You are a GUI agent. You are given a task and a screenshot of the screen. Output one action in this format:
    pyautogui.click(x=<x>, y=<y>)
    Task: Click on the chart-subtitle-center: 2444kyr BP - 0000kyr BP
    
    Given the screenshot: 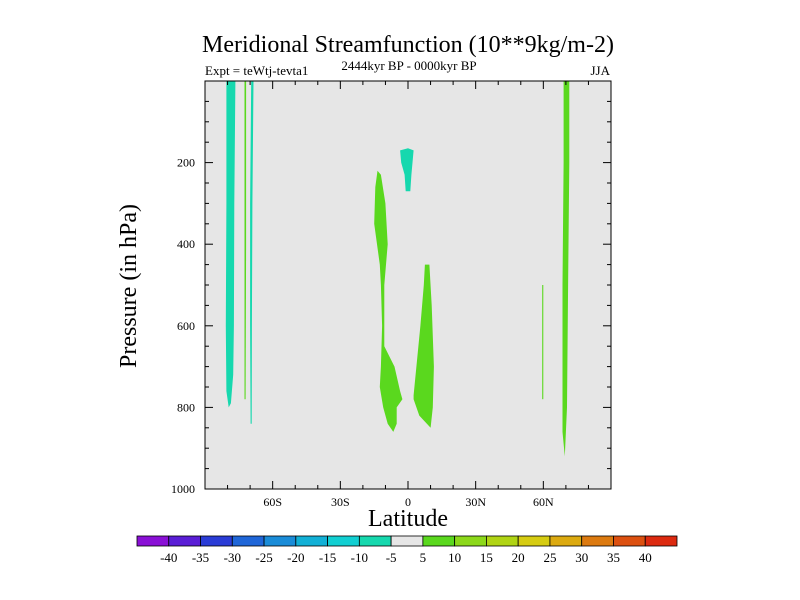 What is the action you would take?
    pyautogui.click(x=408, y=65)
    